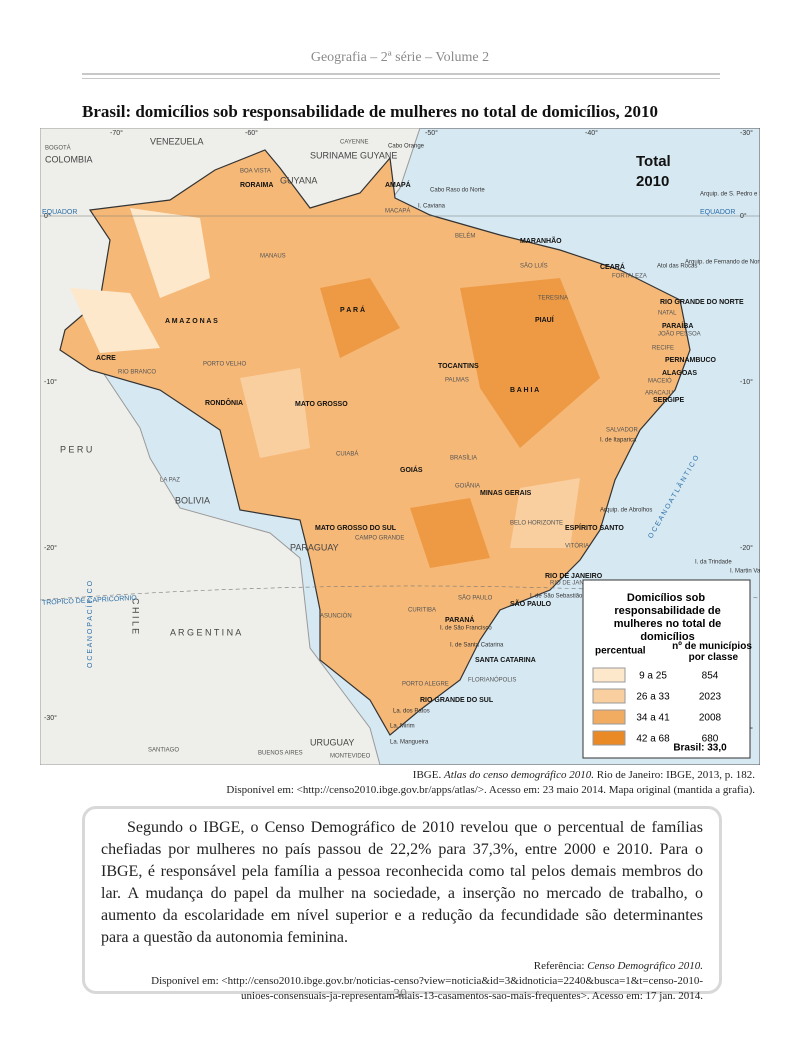 The image size is (800, 1039). What do you see at coordinates (492, 680) in the screenshot?
I see `city-label: FLORIANÓPOLIS` at bounding box center [492, 680].